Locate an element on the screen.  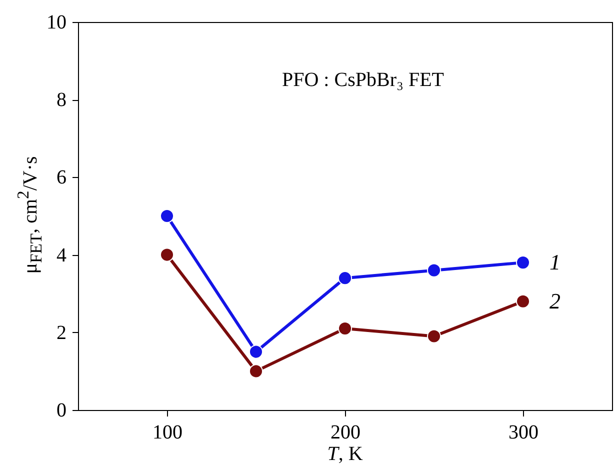
x-axis-title: T, K is located at coordinates (345, 454).